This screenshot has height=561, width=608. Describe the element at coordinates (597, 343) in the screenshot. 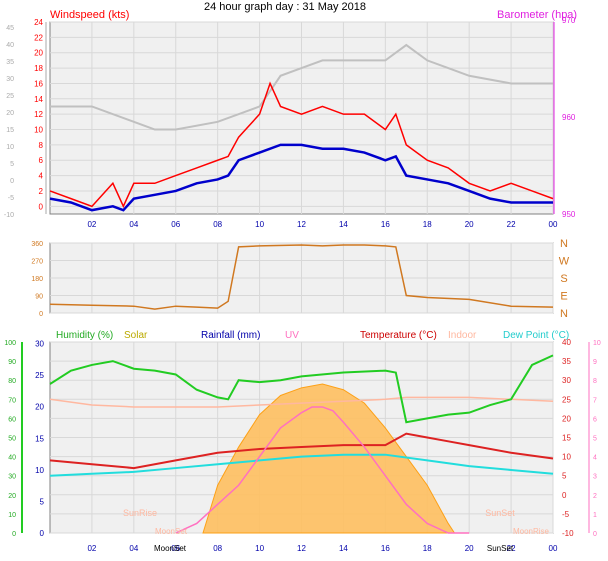

I see `uv-tick-label: 10` at that location.